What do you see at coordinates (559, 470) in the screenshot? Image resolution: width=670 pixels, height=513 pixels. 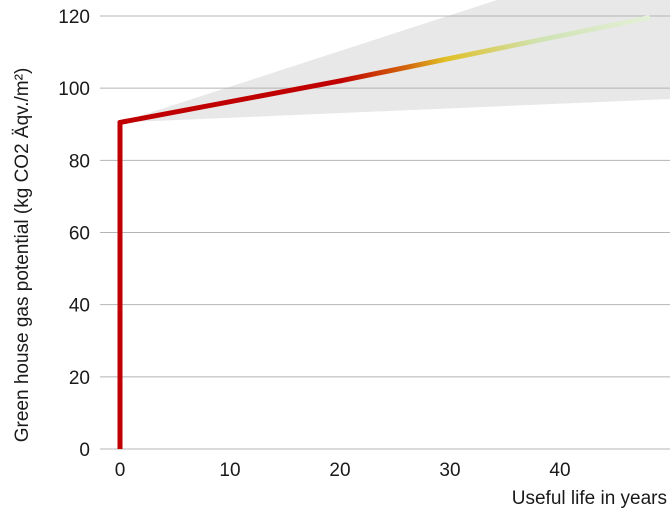 I see `x-tick-label-40: 40` at bounding box center [559, 470].